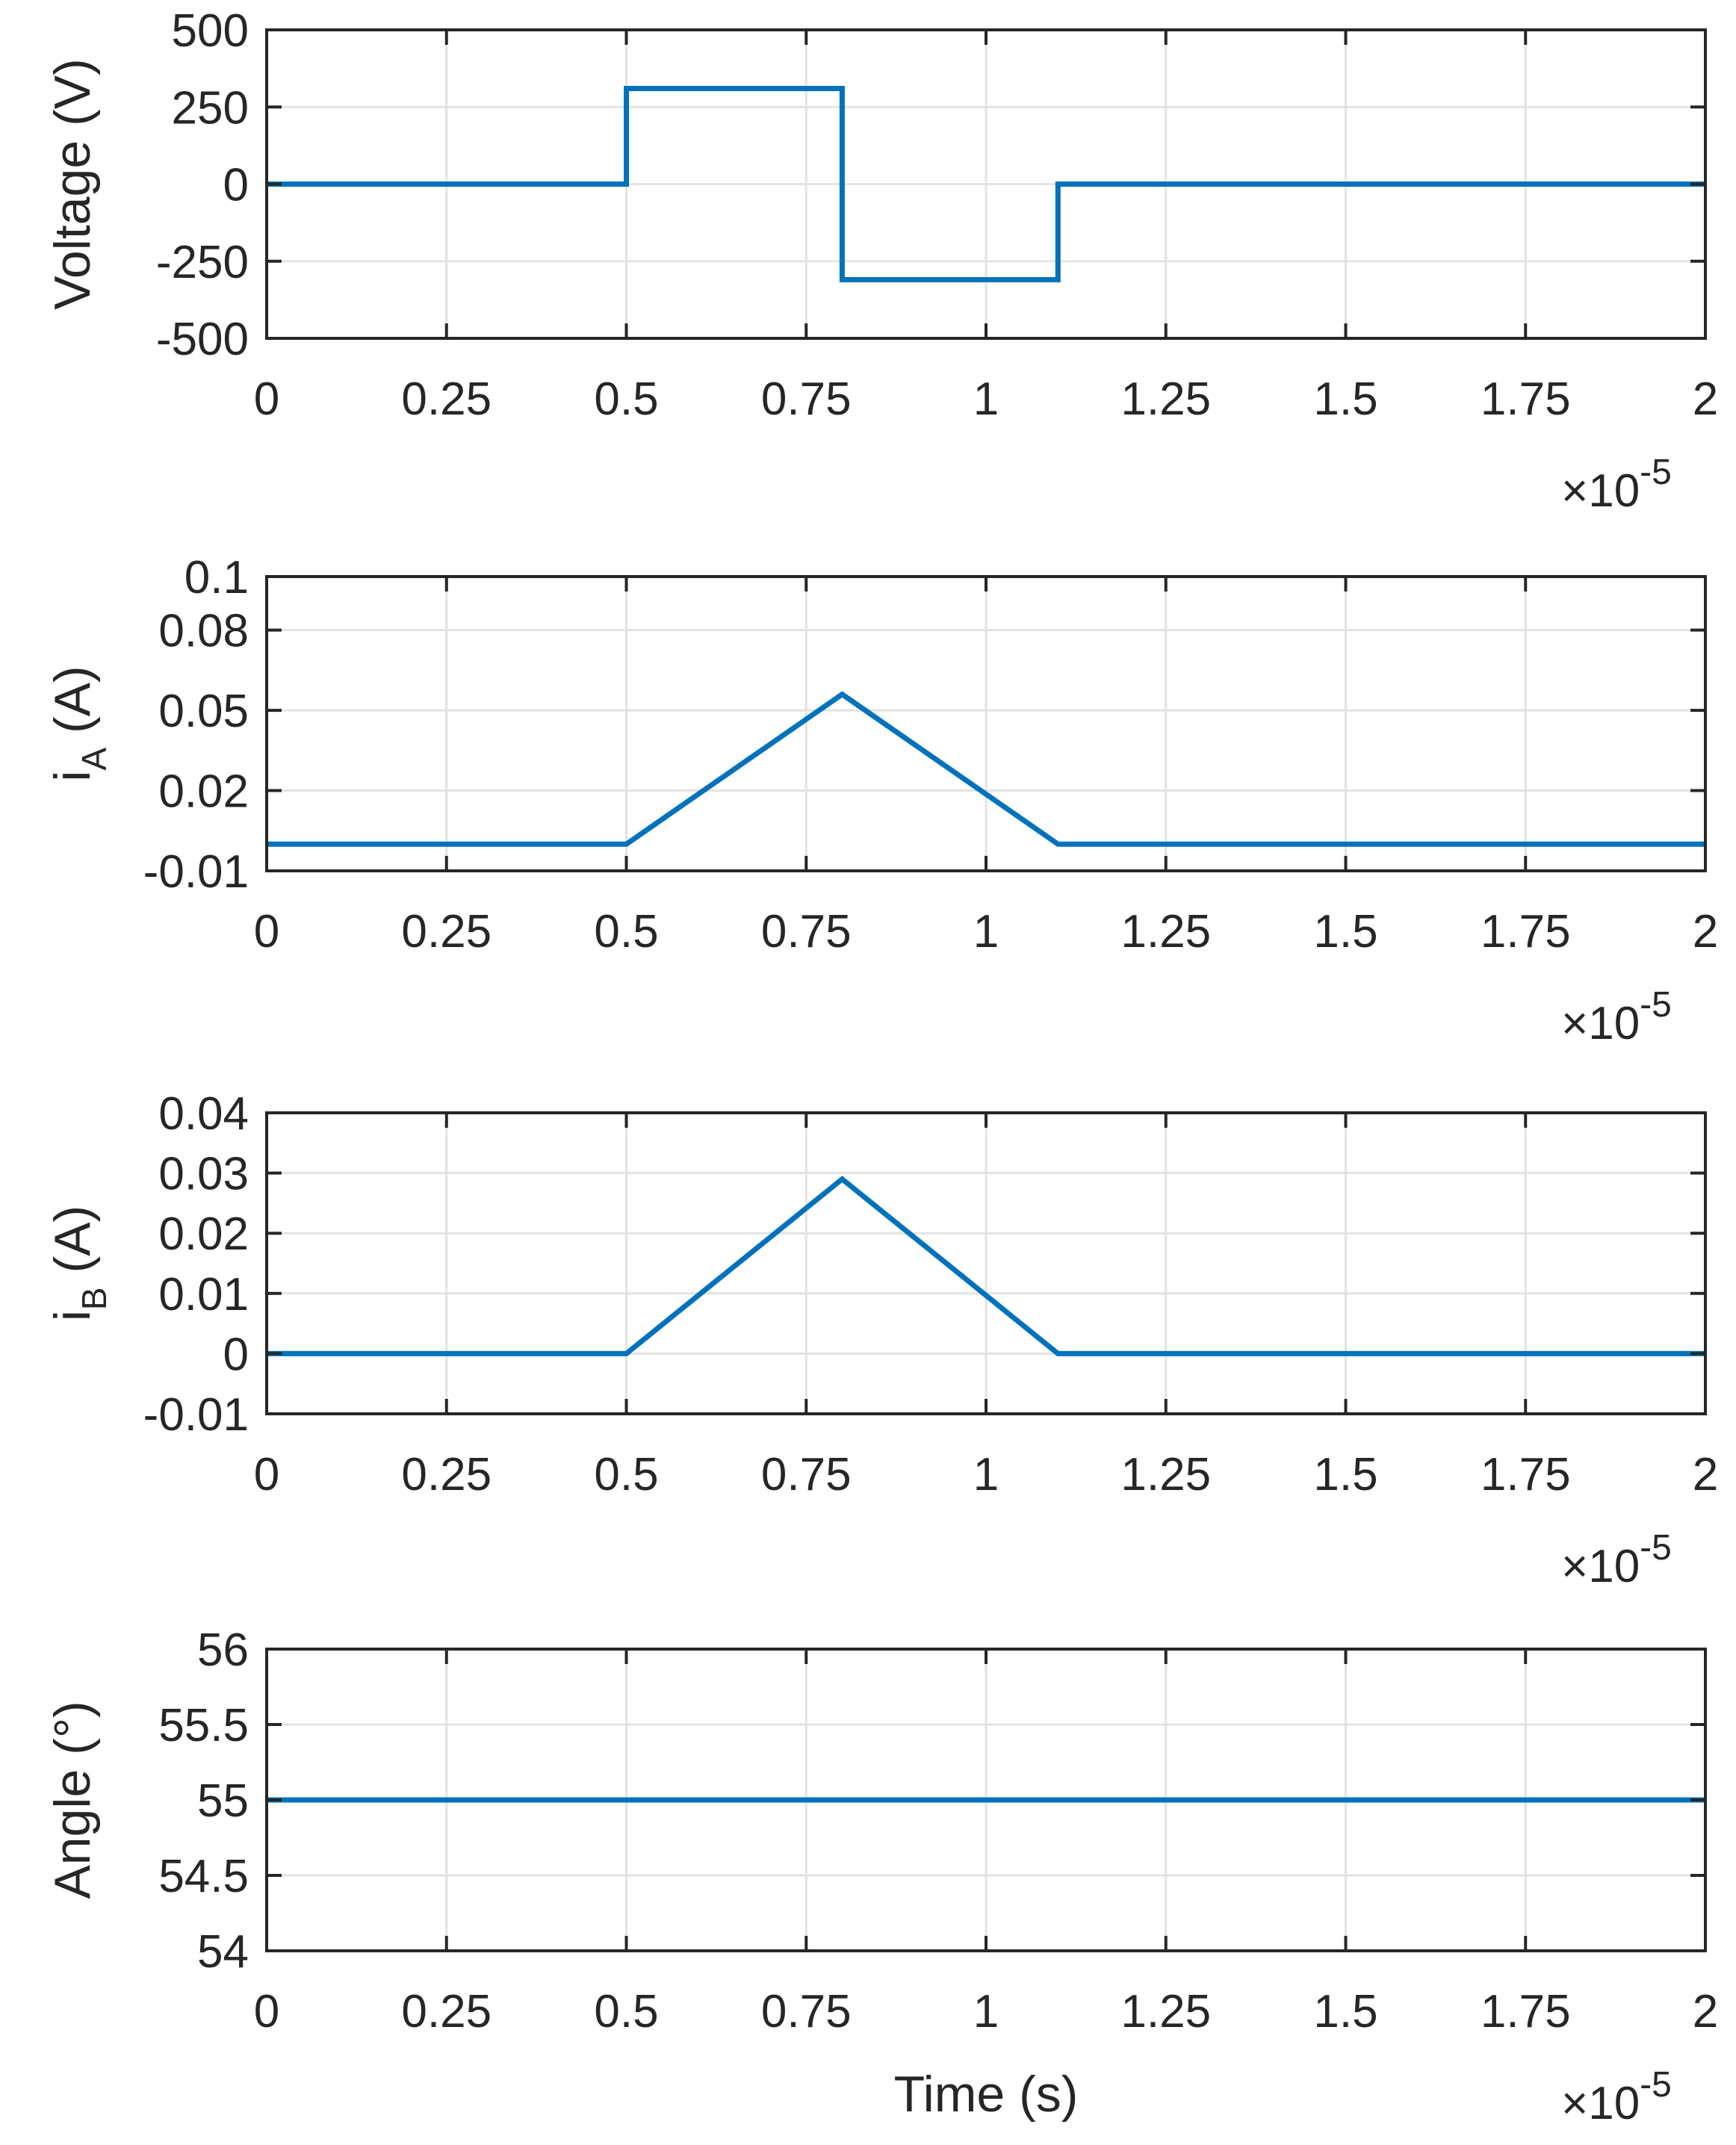  Describe the element at coordinates (223, 1952) in the screenshot. I see `y-tick-label: 54` at that location.